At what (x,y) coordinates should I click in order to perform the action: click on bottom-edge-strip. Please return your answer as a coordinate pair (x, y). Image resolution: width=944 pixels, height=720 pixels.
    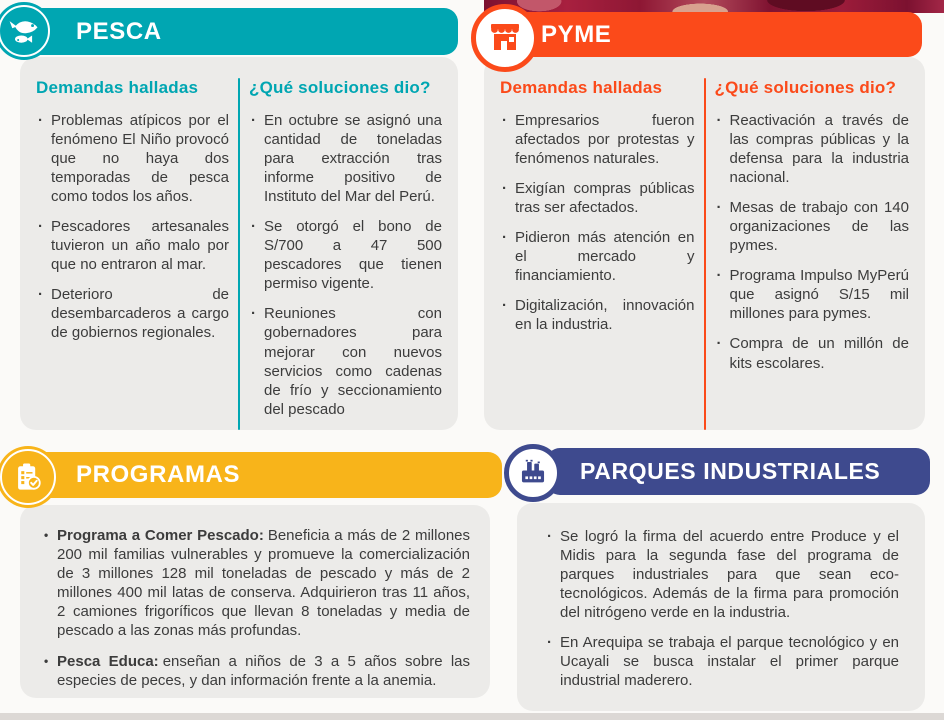
    Looking at the image, I should click on (472, 716).